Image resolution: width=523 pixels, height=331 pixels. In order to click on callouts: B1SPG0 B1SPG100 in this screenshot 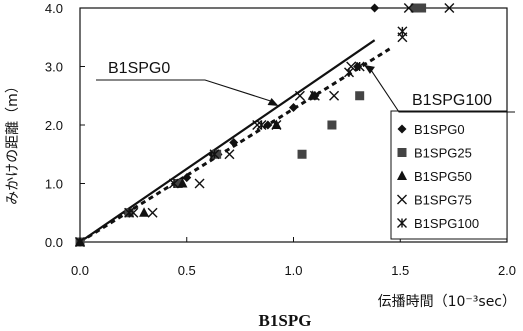, I will do `click(305, 86)`.